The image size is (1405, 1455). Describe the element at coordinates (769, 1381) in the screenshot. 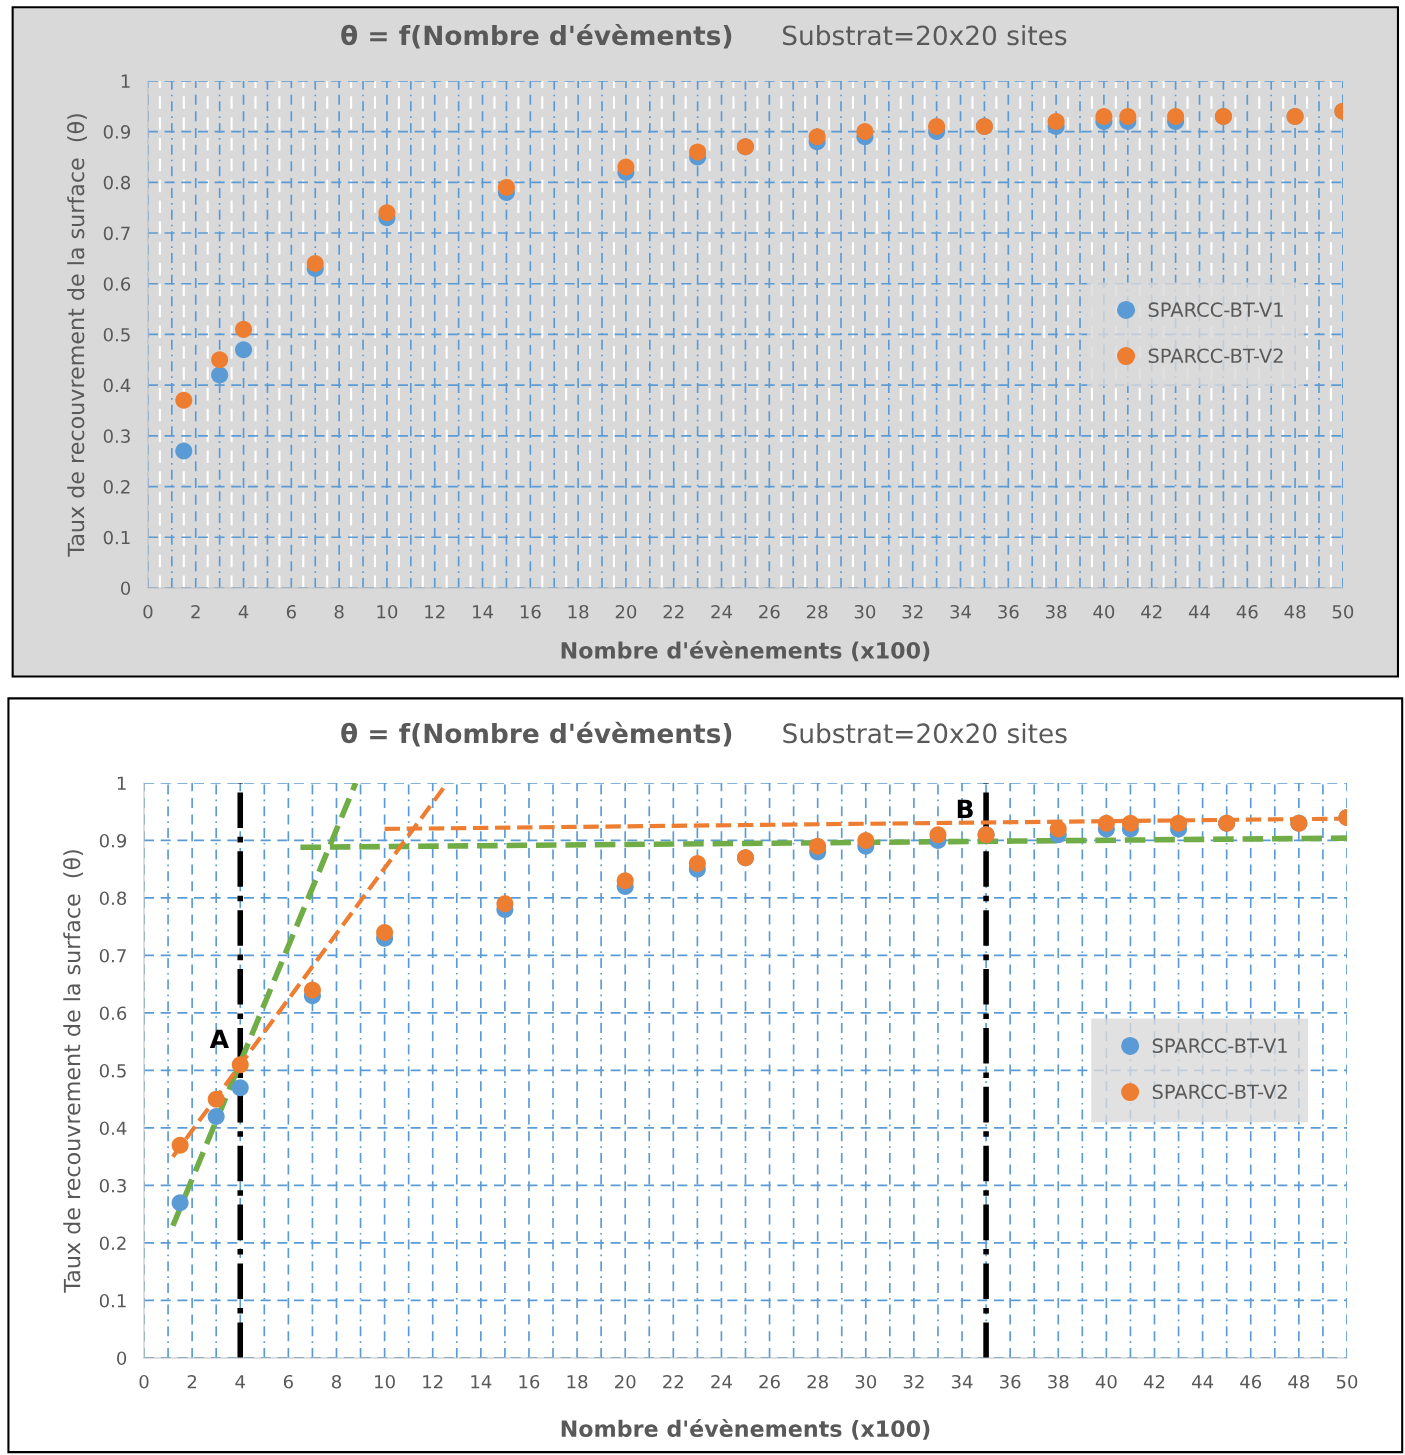

I see `x-tick-label: 26` at that location.